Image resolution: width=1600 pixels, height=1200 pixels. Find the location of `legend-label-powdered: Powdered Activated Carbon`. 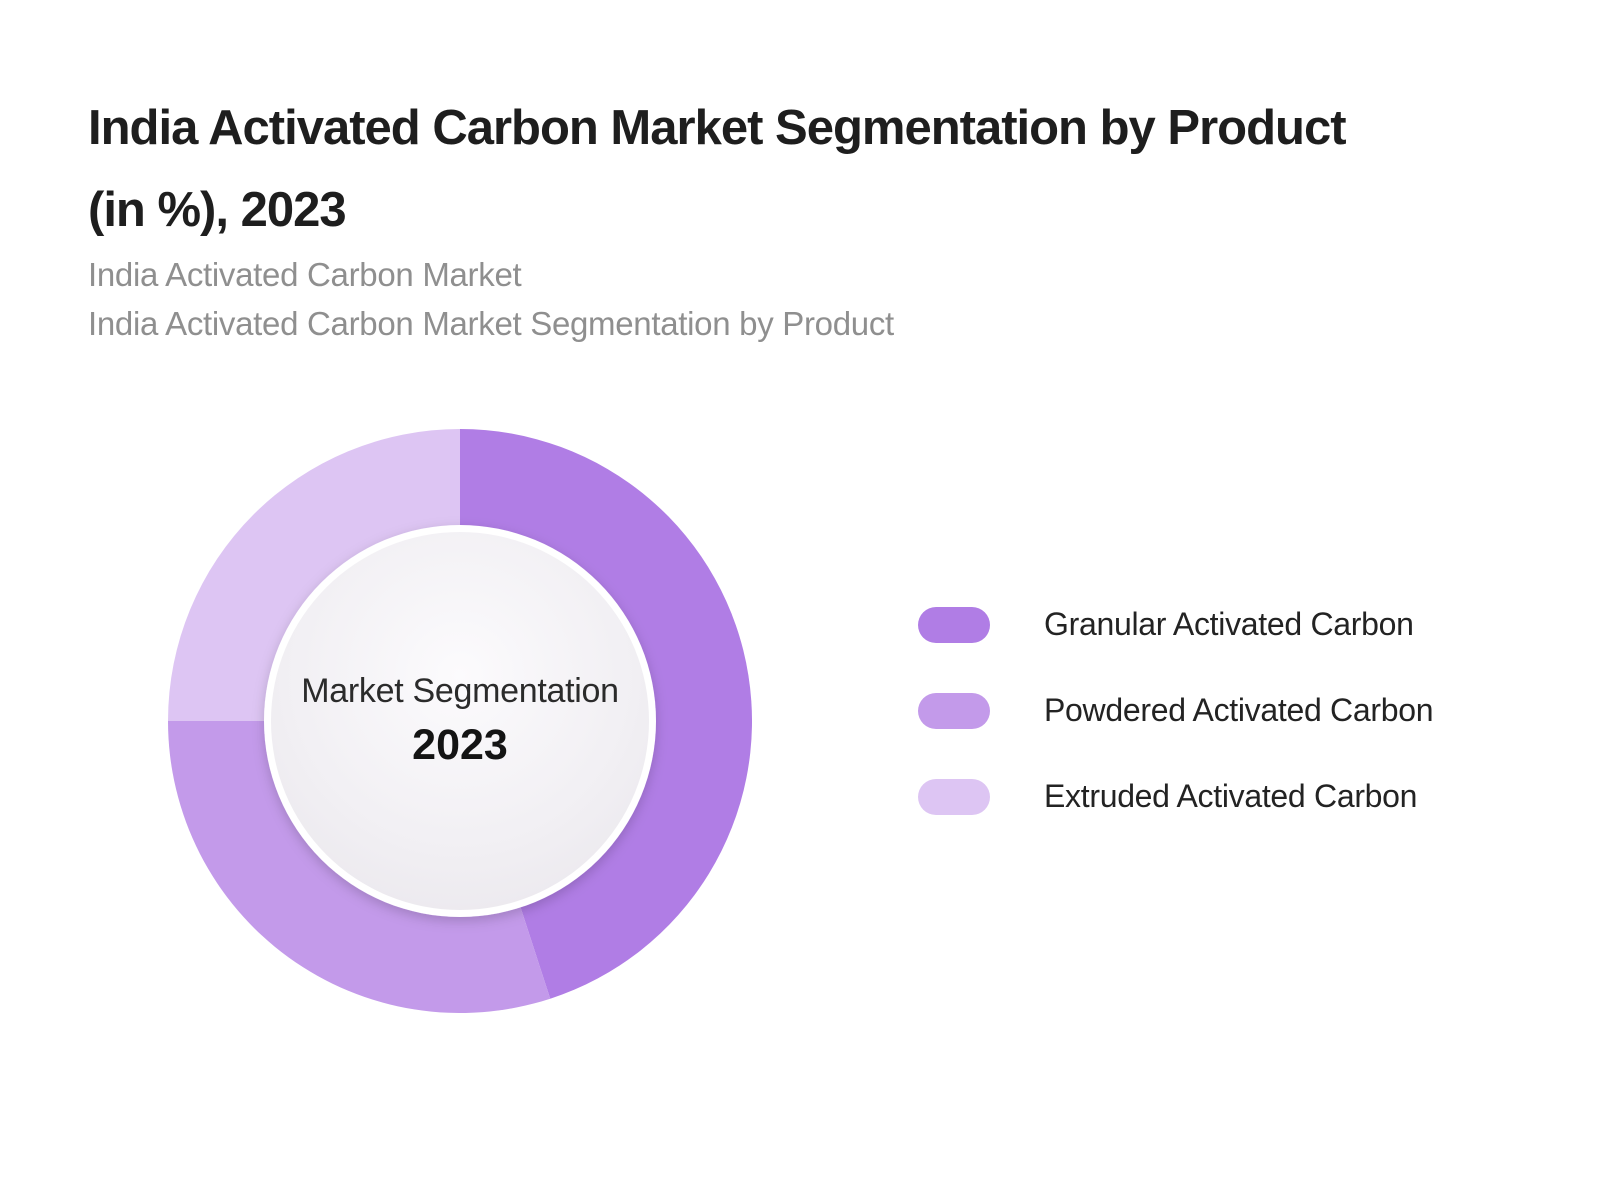

legend-label-powdered: Powdered Activated Carbon is located at coordinates (1239, 710).